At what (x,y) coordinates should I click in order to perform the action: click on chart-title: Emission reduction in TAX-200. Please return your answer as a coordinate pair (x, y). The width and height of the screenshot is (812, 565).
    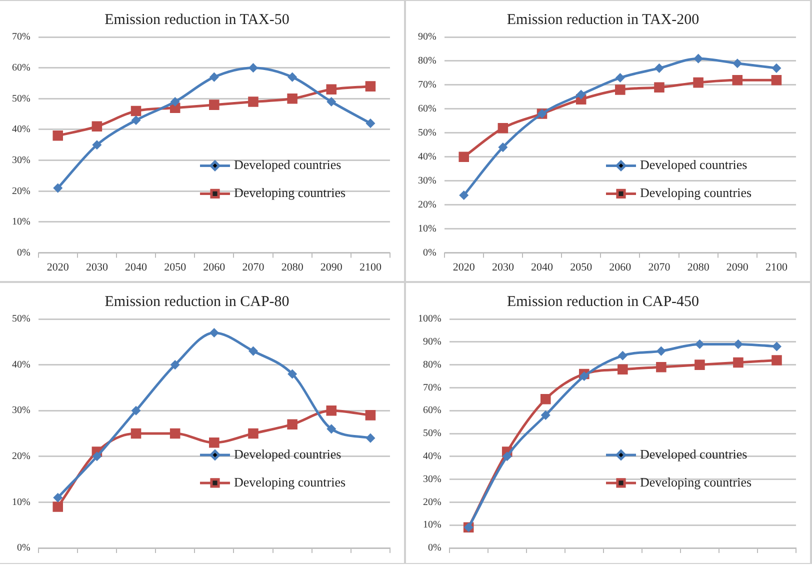
    Looking at the image, I should click on (603, 20).